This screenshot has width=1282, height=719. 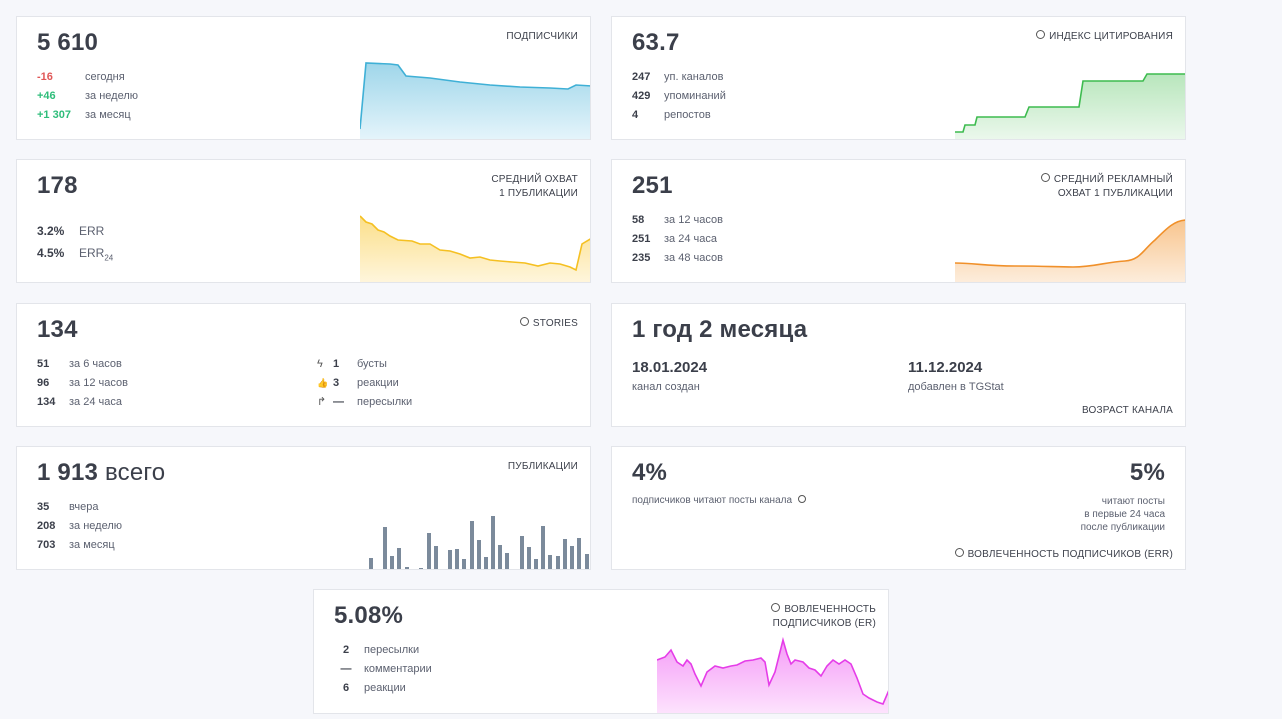 I want to click on ad-reach-value: 251, so click(x=652, y=185).